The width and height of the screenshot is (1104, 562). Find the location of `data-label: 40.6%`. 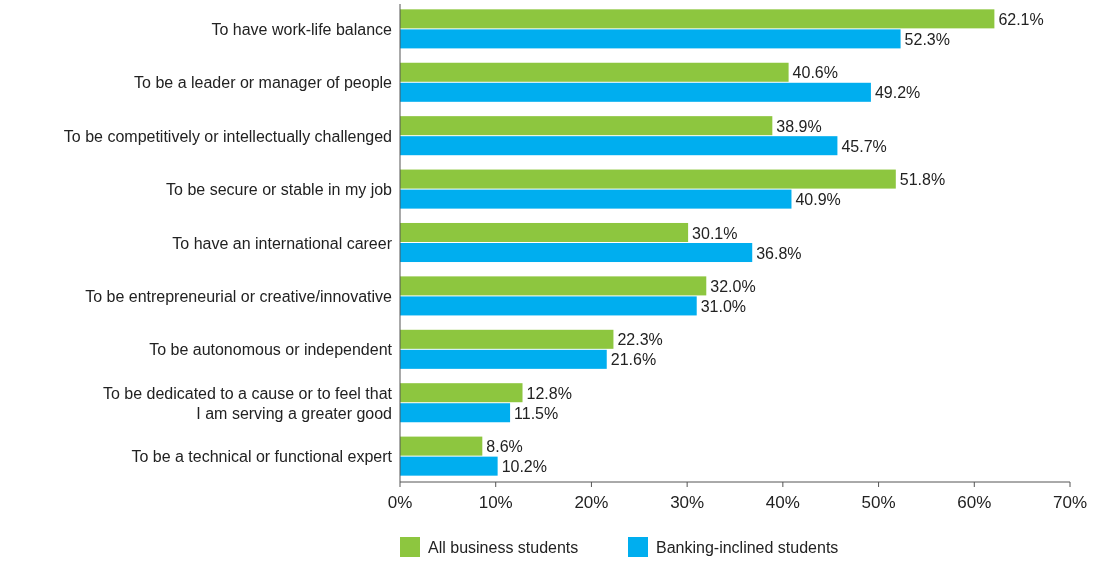

data-label: 40.6% is located at coordinates (815, 73).